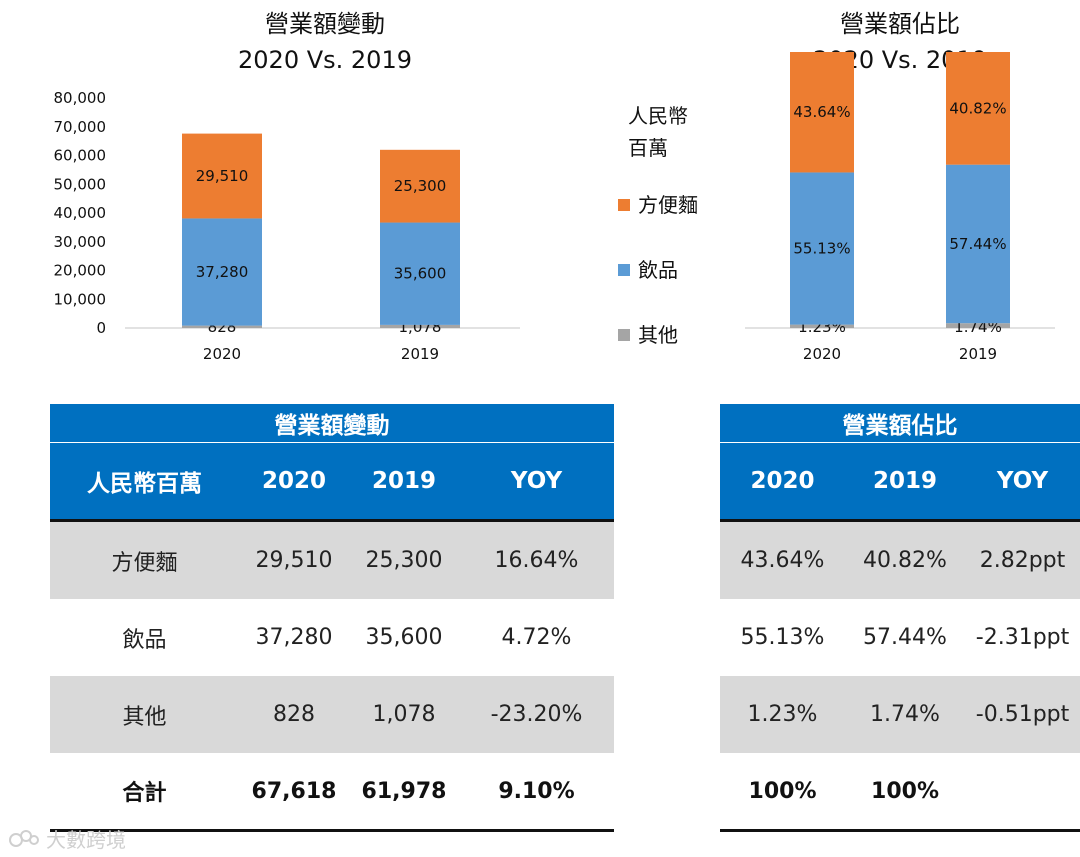  Describe the element at coordinates (325, 42) in the screenshot. I see `chart1-title-block: 營業額變動 2020 Vs. 2019` at that location.